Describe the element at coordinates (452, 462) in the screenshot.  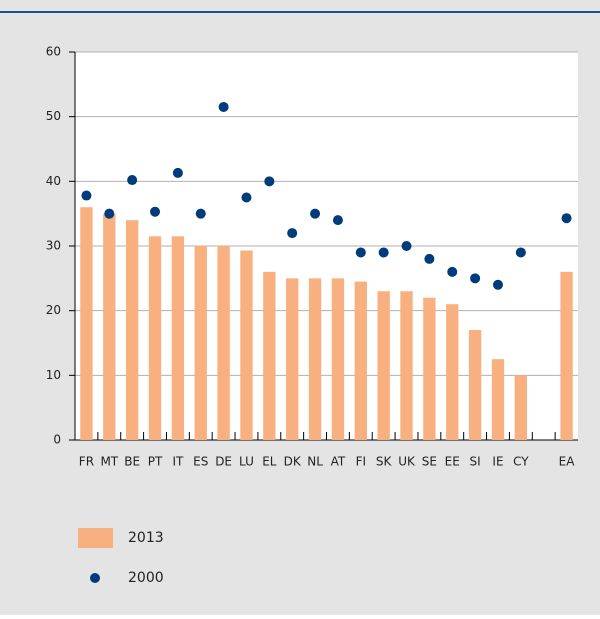
I see `x-tick-label: EE` at that location.